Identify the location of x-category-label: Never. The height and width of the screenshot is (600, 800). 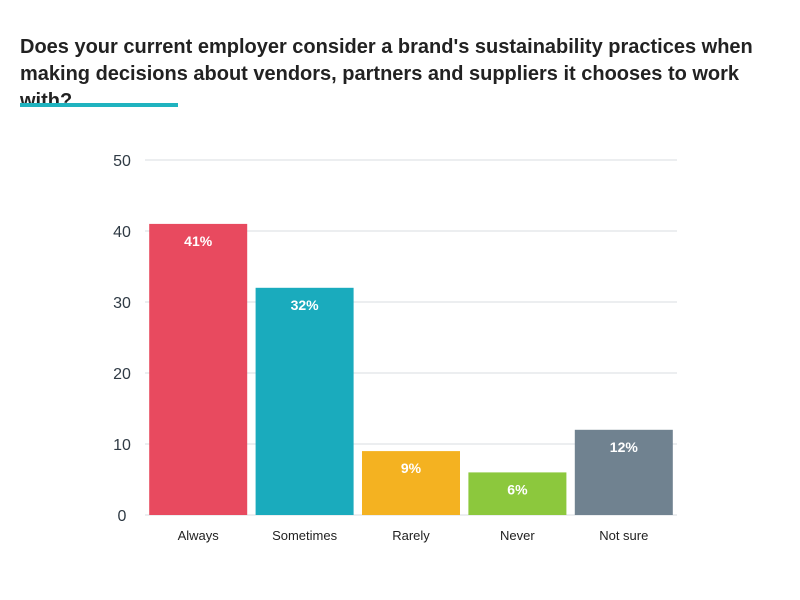
(517, 535).